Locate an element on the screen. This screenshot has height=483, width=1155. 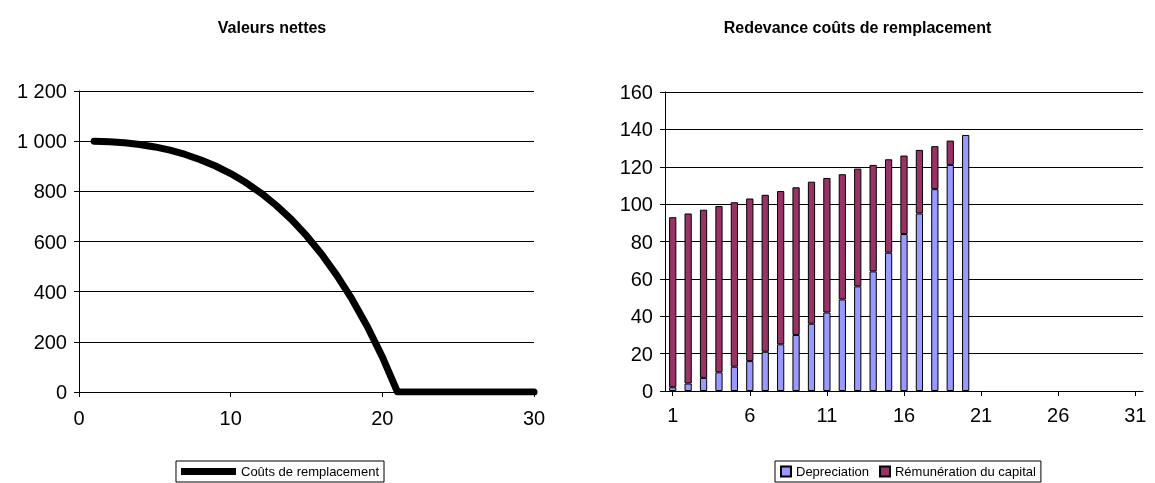
y-tick-label: 60 is located at coordinates (641, 278).